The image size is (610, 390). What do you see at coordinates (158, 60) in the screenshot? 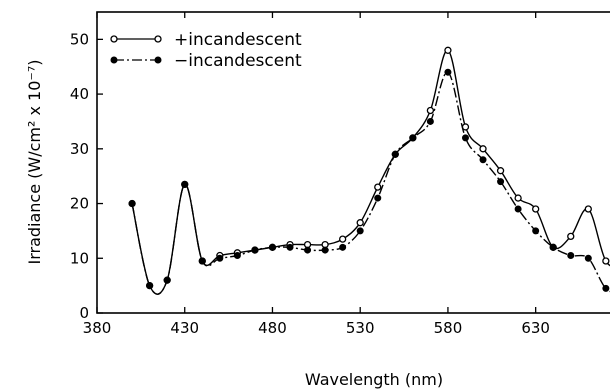
I see `legend-marker-minus-right` at bounding box center [158, 60].